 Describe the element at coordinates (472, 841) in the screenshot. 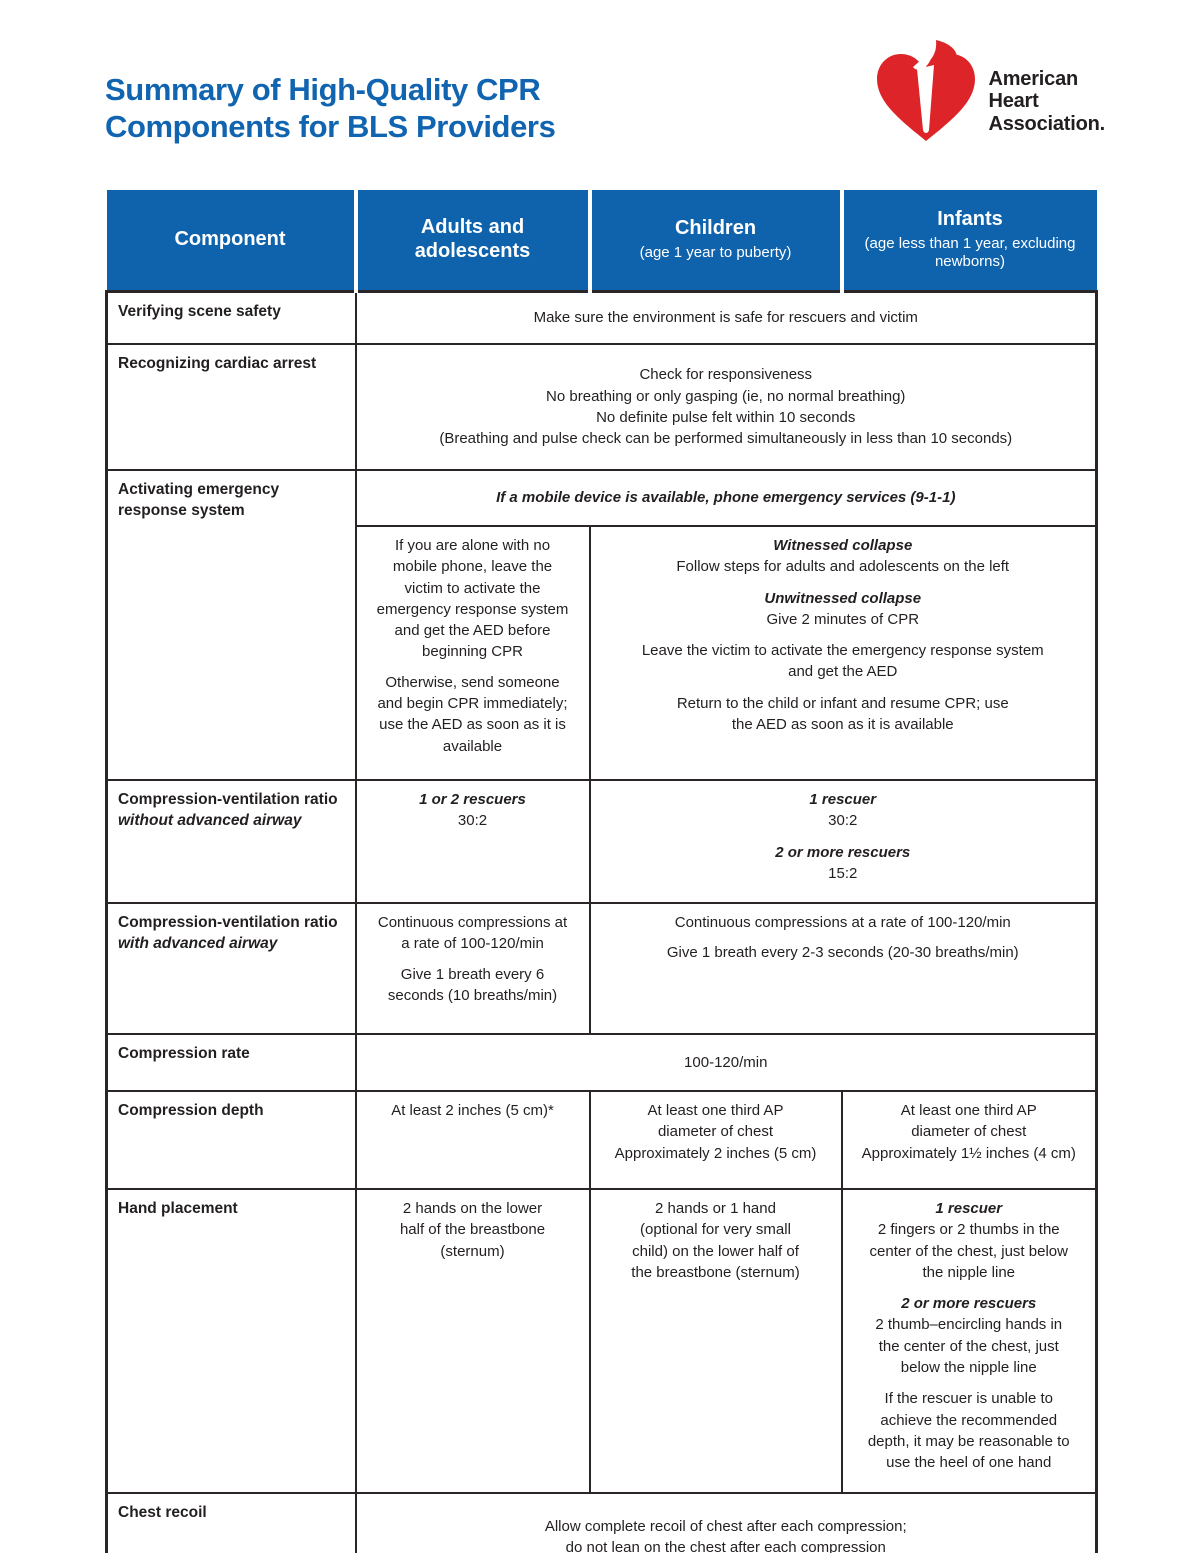

I see `cell-ratio-without-adults: 1 or 2 rescuers 30:2` at that location.